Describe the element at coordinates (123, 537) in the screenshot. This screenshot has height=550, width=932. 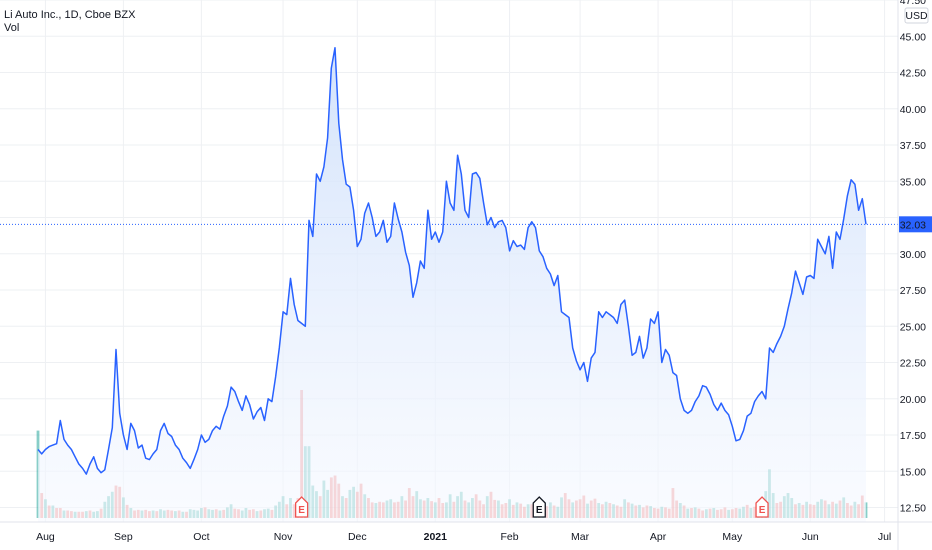
I see `x-tick-label: Sep` at that location.